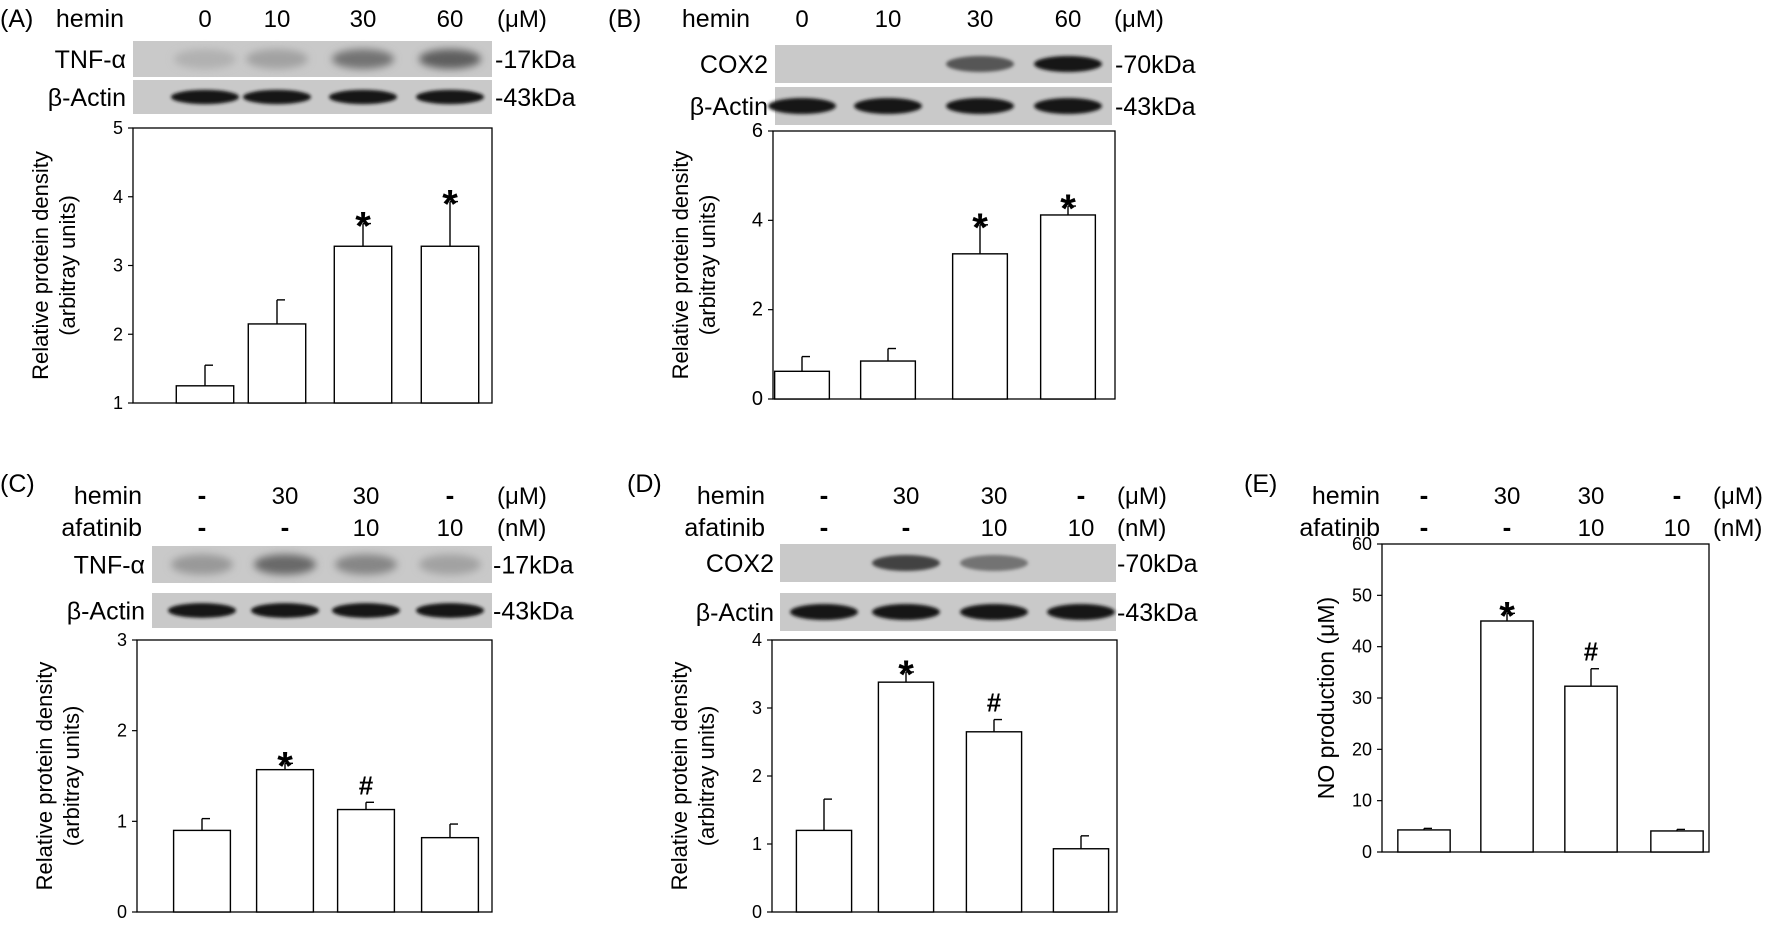 This screenshot has height=926, width=1772. I want to click on protein-label: TNF-α, so click(90, 60).